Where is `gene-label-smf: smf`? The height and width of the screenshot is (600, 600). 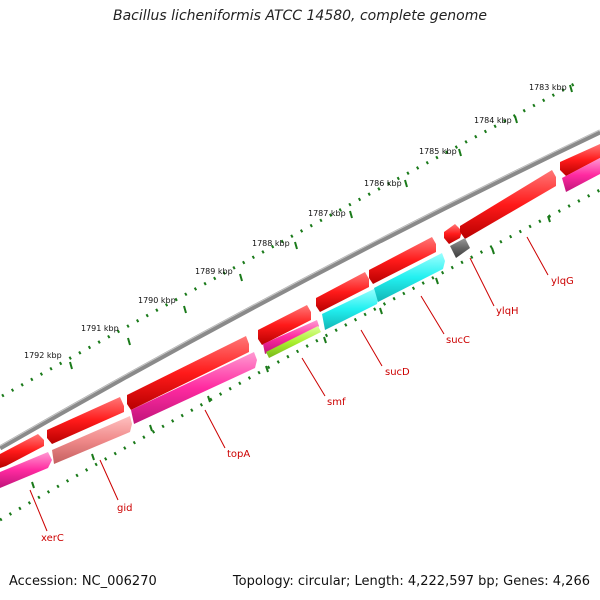 gene-label-smf: smf is located at coordinates (336, 402).